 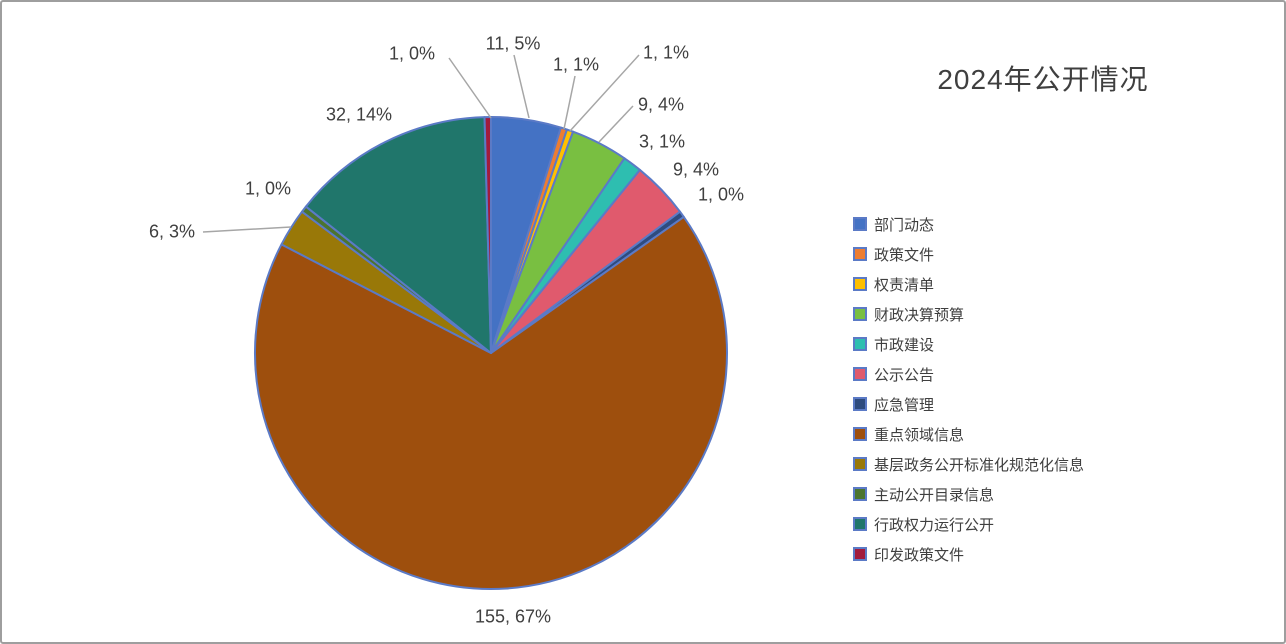 I want to click on data-label-9: 6, 3%, so click(x=172, y=231).